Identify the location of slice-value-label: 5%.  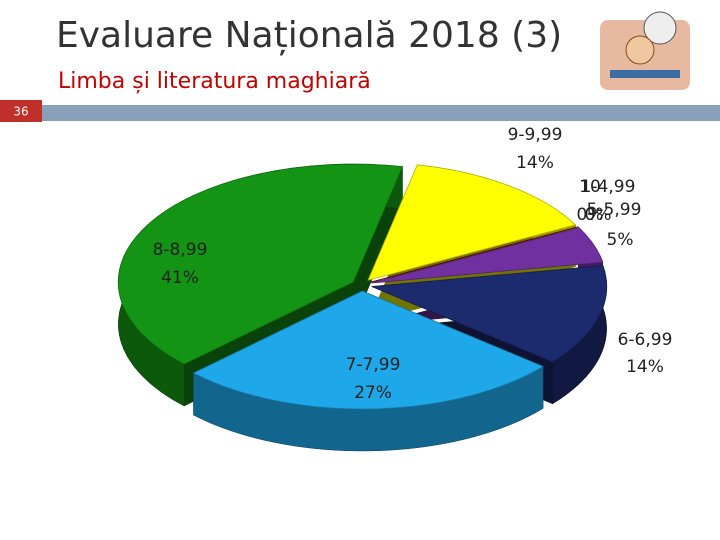
(620, 240).